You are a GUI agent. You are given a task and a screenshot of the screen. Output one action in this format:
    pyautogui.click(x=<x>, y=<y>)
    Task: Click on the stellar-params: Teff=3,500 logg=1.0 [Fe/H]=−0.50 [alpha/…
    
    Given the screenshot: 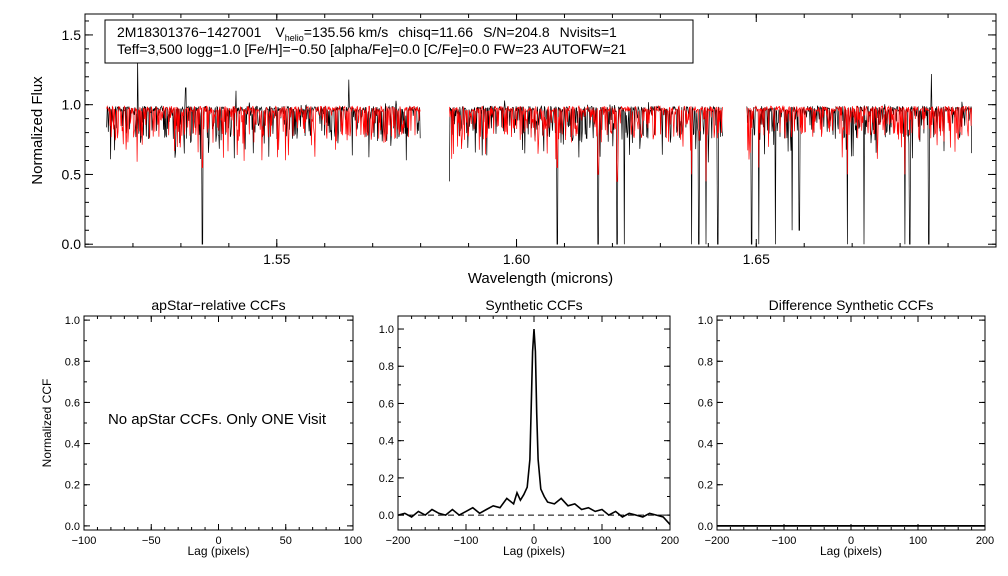 What is the action you would take?
    pyautogui.click(x=371, y=49)
    